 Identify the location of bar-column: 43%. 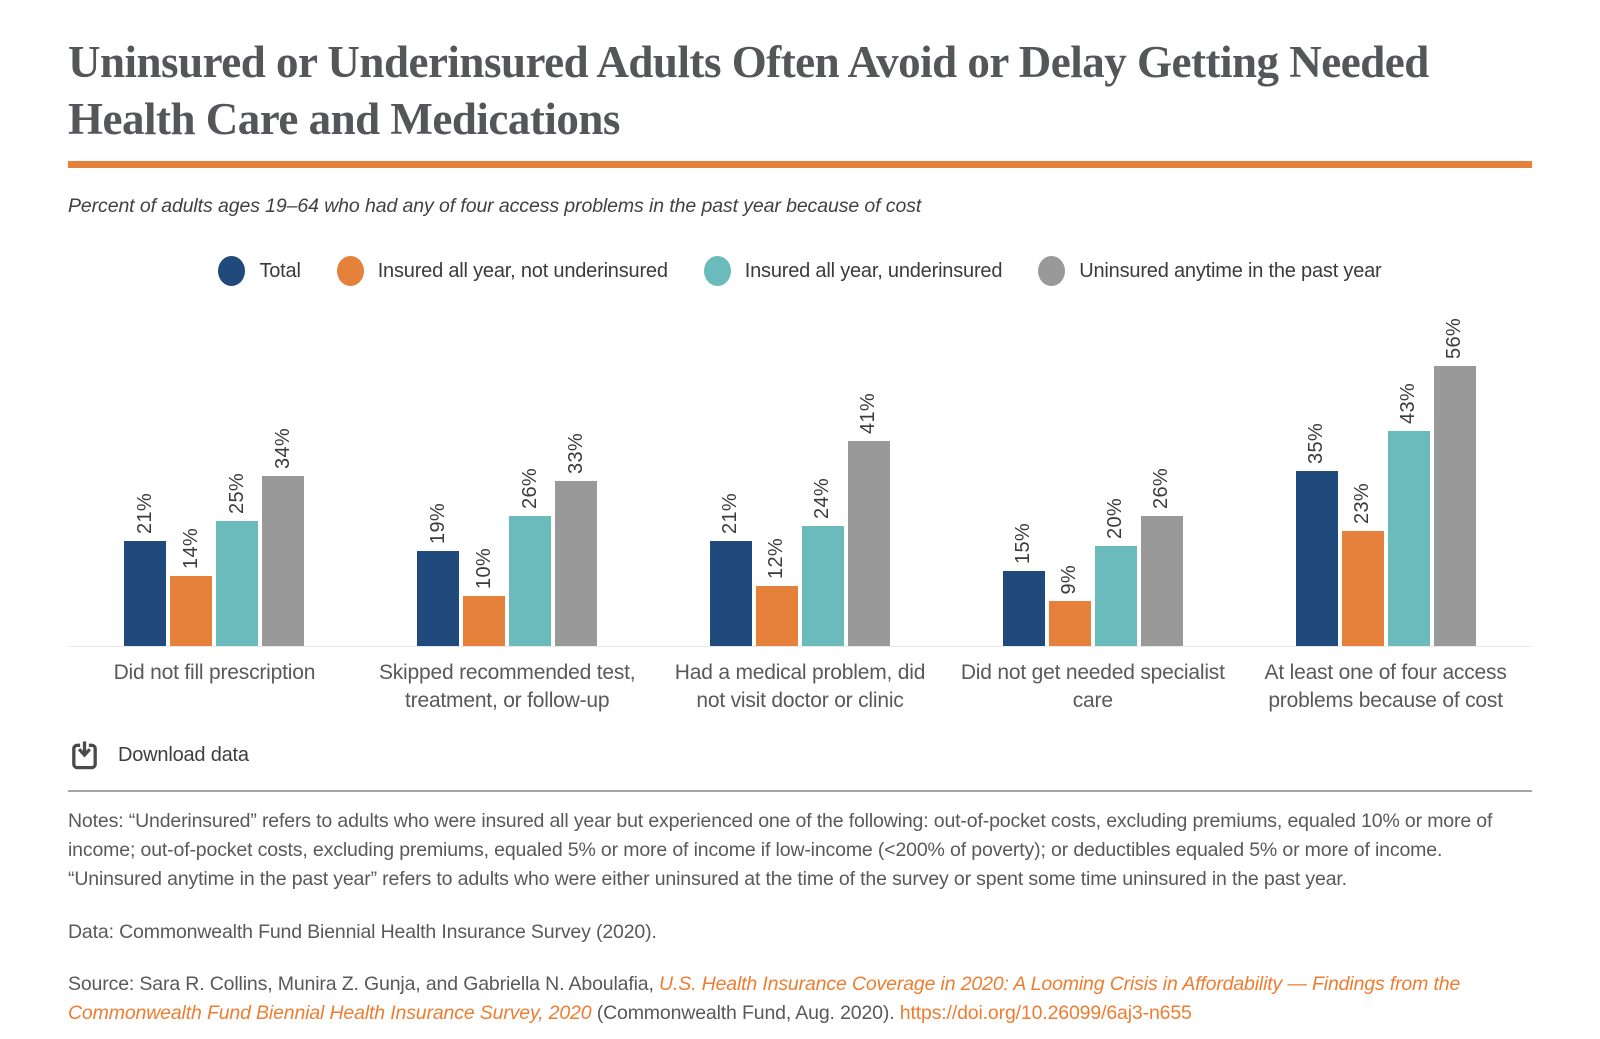
(1408, 515).